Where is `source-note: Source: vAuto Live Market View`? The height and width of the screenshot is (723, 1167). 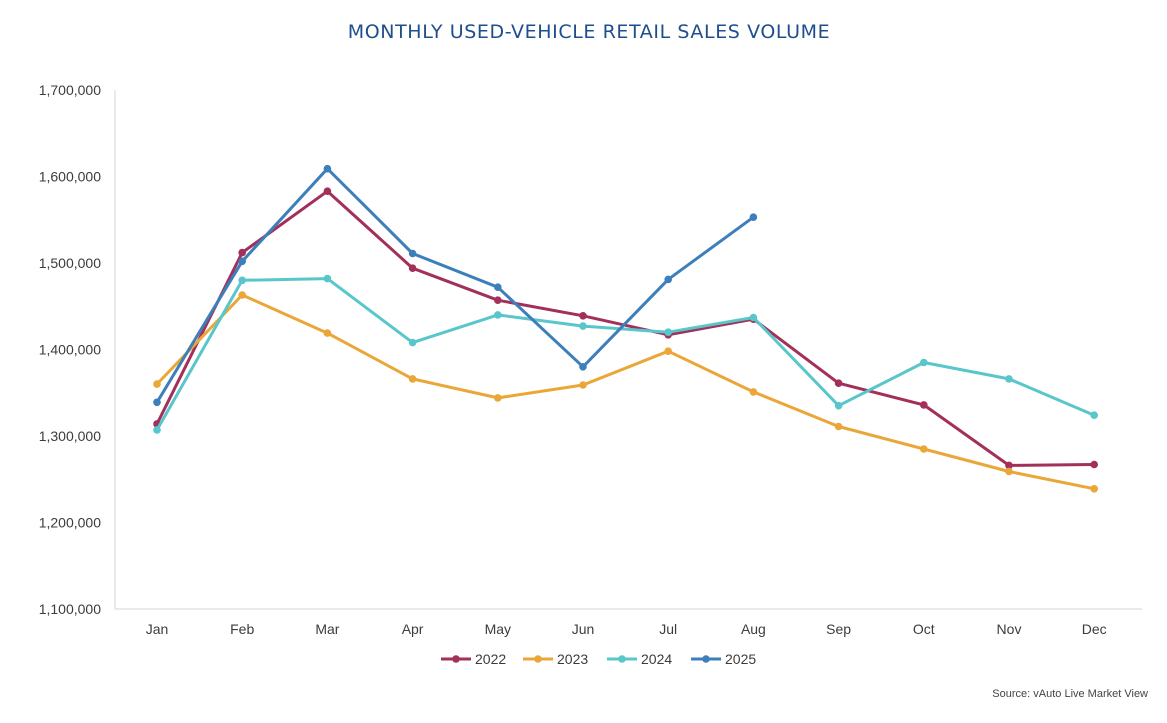 source-note: Source: vAuto Live Market View is located at coordinates (1070, 694).